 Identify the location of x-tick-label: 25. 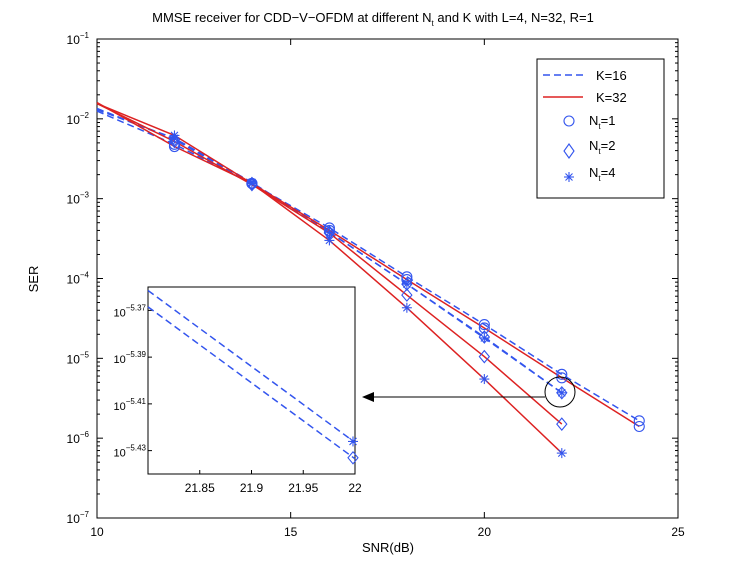
(678, 532).